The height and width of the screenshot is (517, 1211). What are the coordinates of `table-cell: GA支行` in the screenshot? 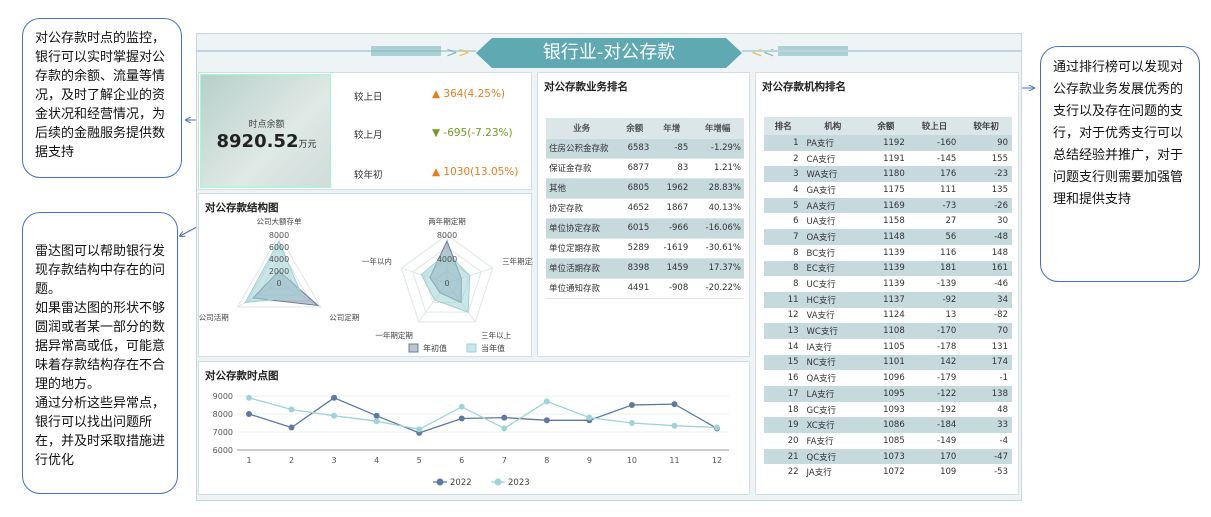 It's located at (821, 190).